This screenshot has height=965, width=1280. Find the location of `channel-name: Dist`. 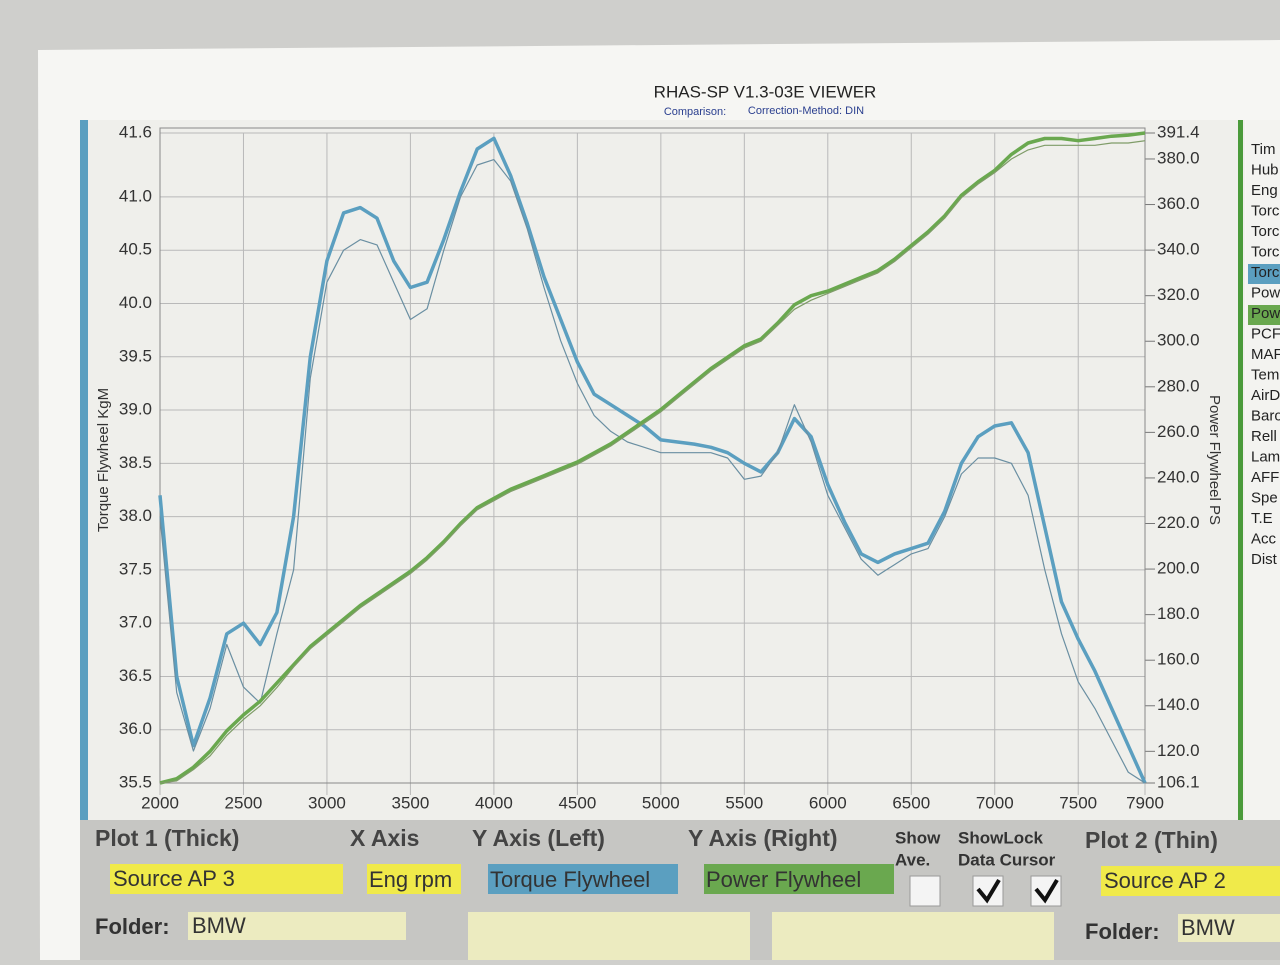

channel-name: Dist is located at coordinates (1264, 559).